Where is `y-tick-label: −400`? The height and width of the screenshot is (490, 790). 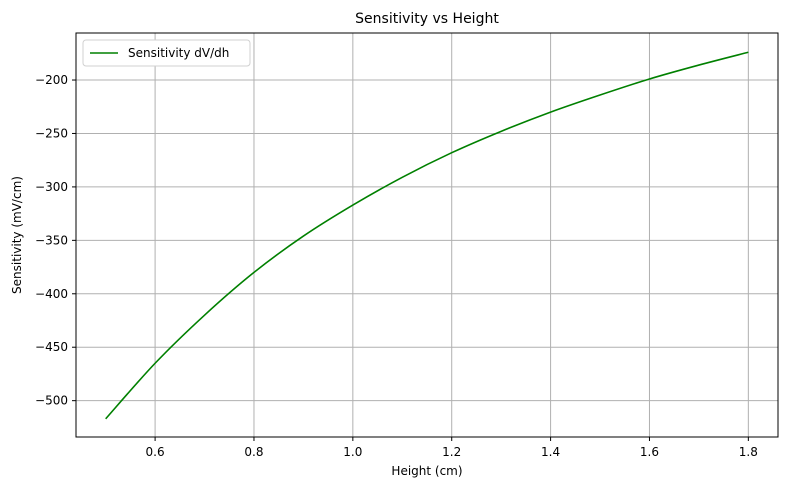
y-tick-label: −400 is located at coordinates (51, 294).